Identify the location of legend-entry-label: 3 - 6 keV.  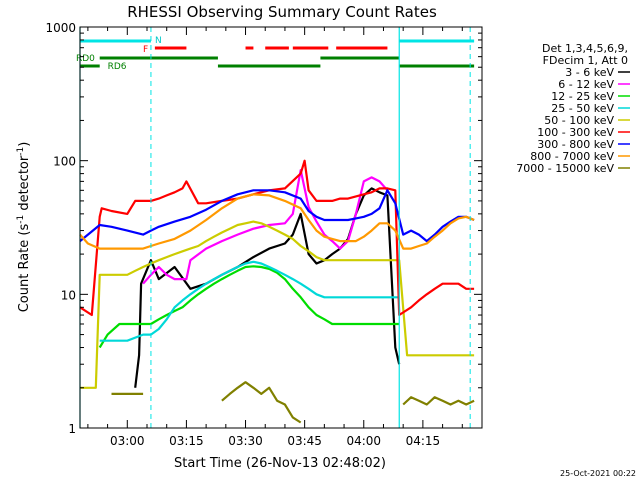
(589, 72).